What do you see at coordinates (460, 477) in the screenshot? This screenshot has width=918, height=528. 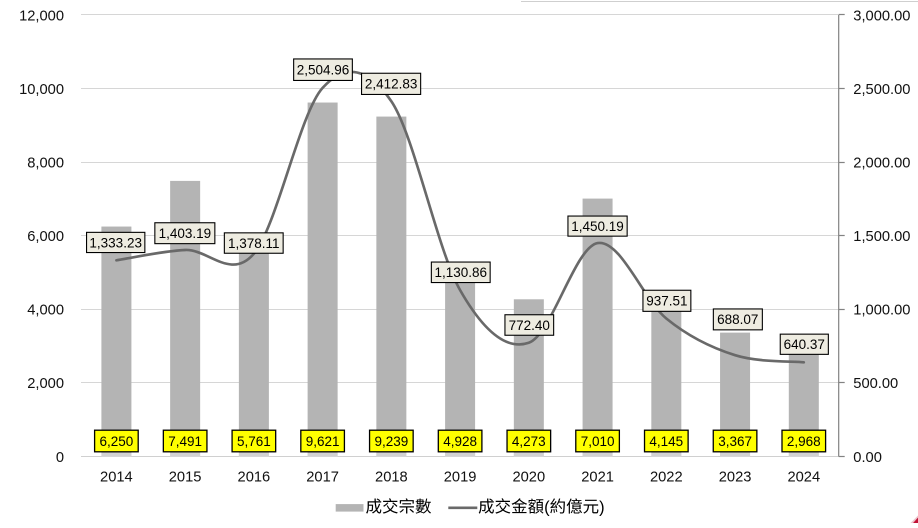 I see `svg-text: 2019` at bounding box center [460, 477].